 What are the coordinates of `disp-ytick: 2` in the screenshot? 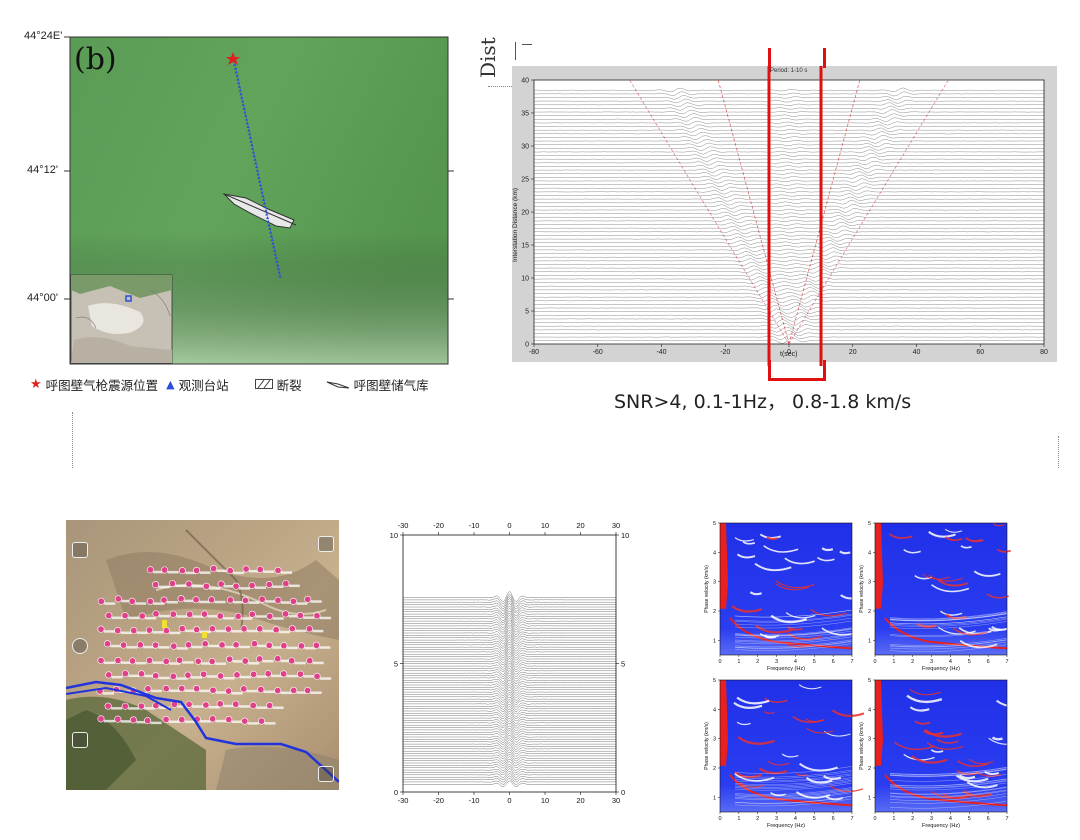 It's located at (714, 612).